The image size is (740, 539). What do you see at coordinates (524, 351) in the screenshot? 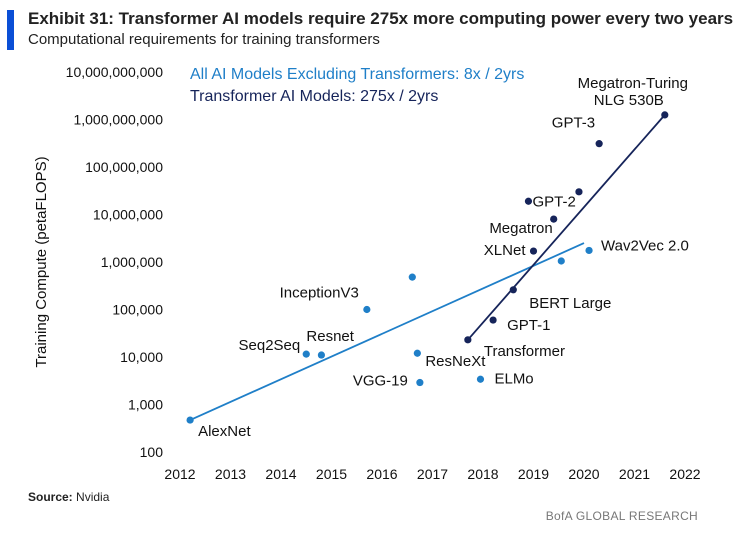
I see `point-label: Transformer` at bounding box center [524, 351].